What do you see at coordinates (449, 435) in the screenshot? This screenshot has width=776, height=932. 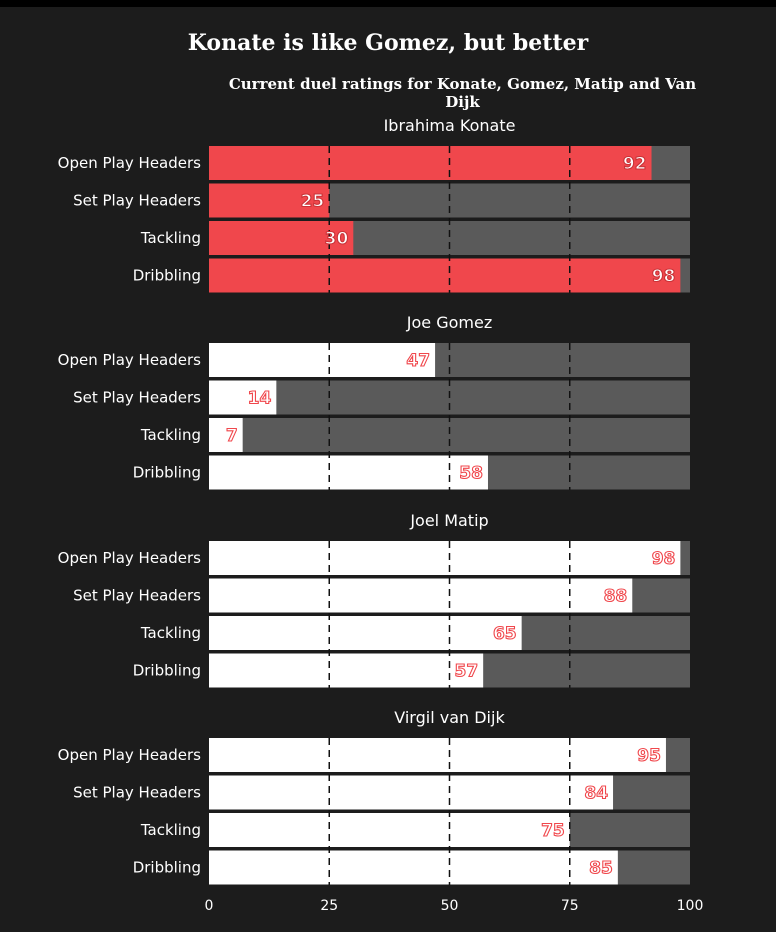 I see `bar-track` at bounding box center [449, 435].